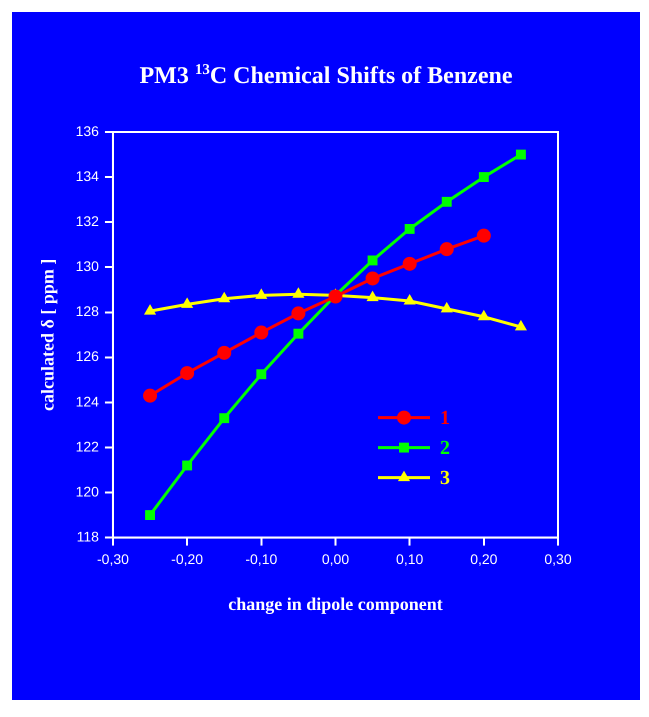 The height and width of the screenshot is (717, 649). I want to click on y-tick-label: 124, so click(88, 401).